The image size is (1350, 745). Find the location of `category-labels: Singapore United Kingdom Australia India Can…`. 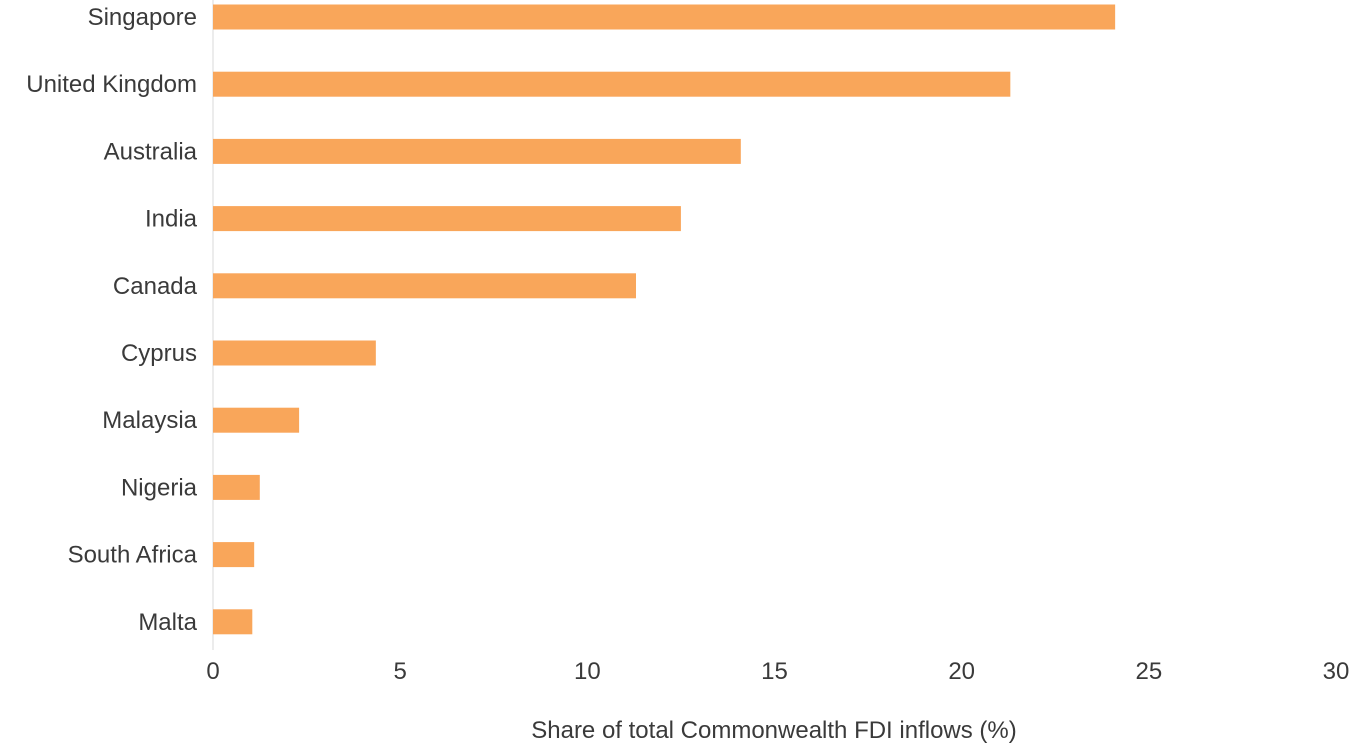

category-labels: Singapore United Kingdom Australia India Can… is located at coordinates (111, 320).